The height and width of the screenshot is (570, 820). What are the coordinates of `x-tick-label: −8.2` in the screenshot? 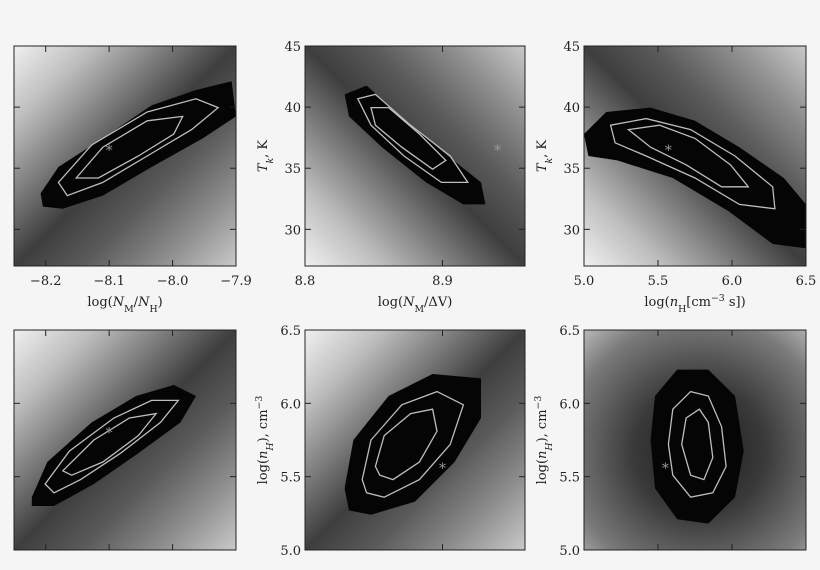 It's located at (46, 281).